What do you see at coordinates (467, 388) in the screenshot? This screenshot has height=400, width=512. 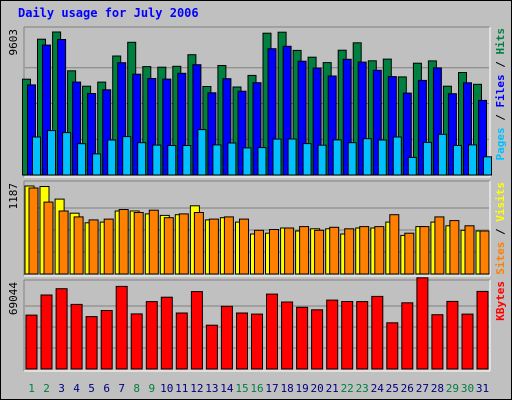 I see `x-tick-label-day-30: 30` at bounding box center [467, 388].